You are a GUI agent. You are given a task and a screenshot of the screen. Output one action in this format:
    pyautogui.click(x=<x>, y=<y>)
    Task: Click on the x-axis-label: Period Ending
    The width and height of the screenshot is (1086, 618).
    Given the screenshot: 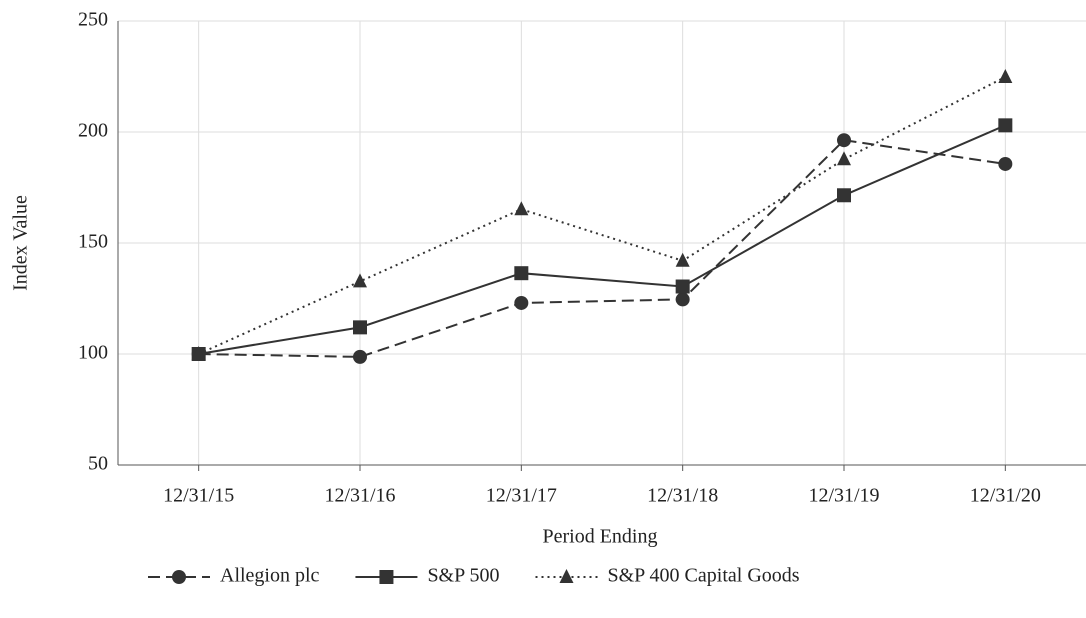 What is the action you would take?
    pyautogui.click(x=600, y=537)
    